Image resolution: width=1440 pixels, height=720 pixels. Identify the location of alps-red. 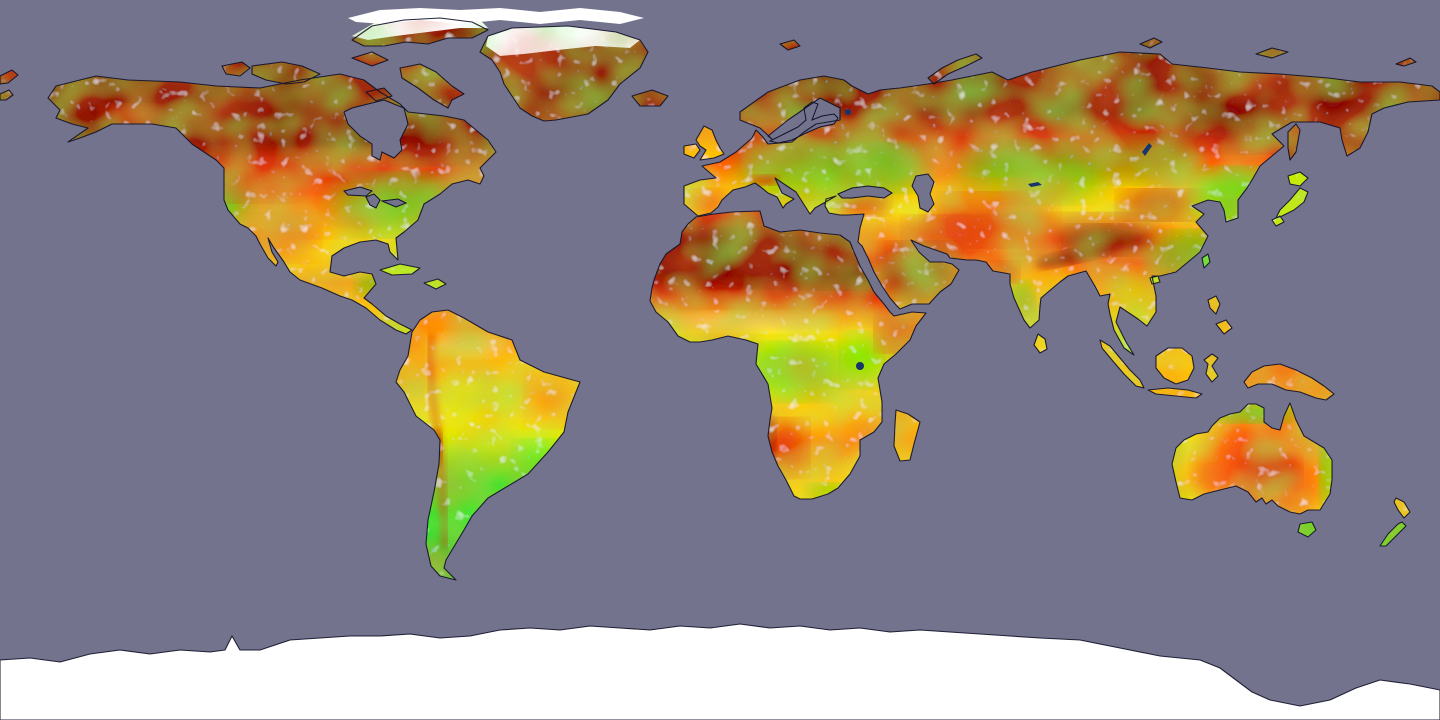
(765, 180).